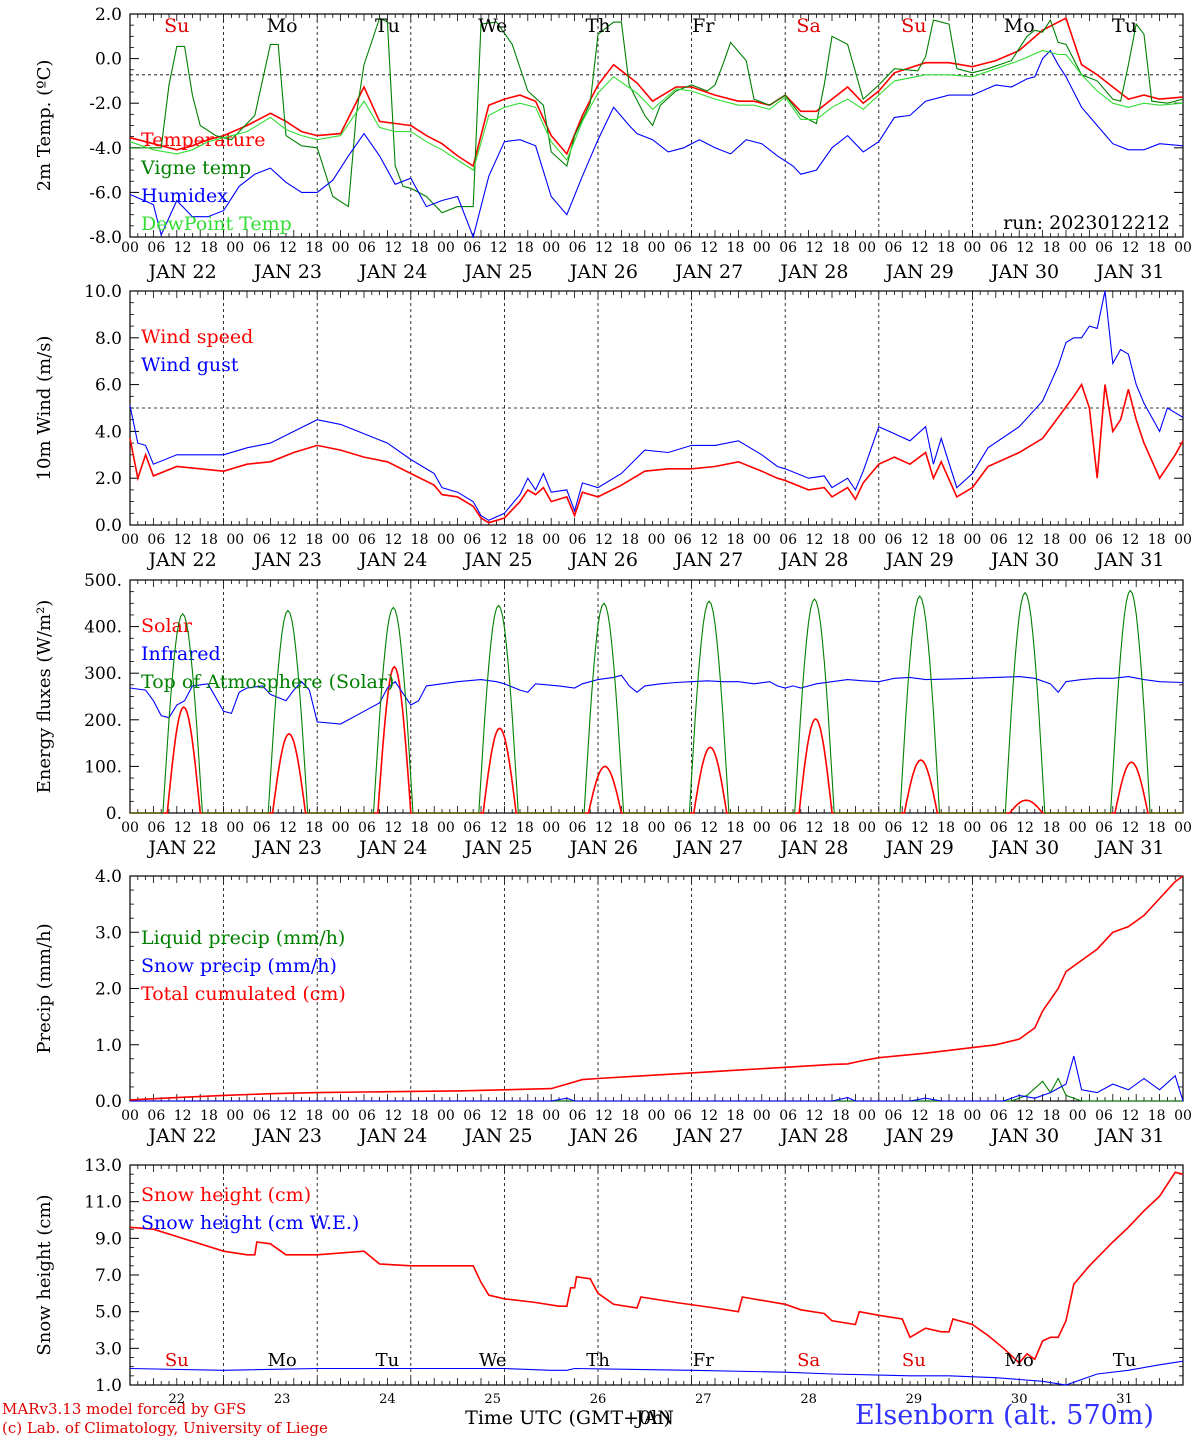 This screenshot has width=1194, height=1440. I want to click on y-tick-label: 8.0, so click(108, 339).